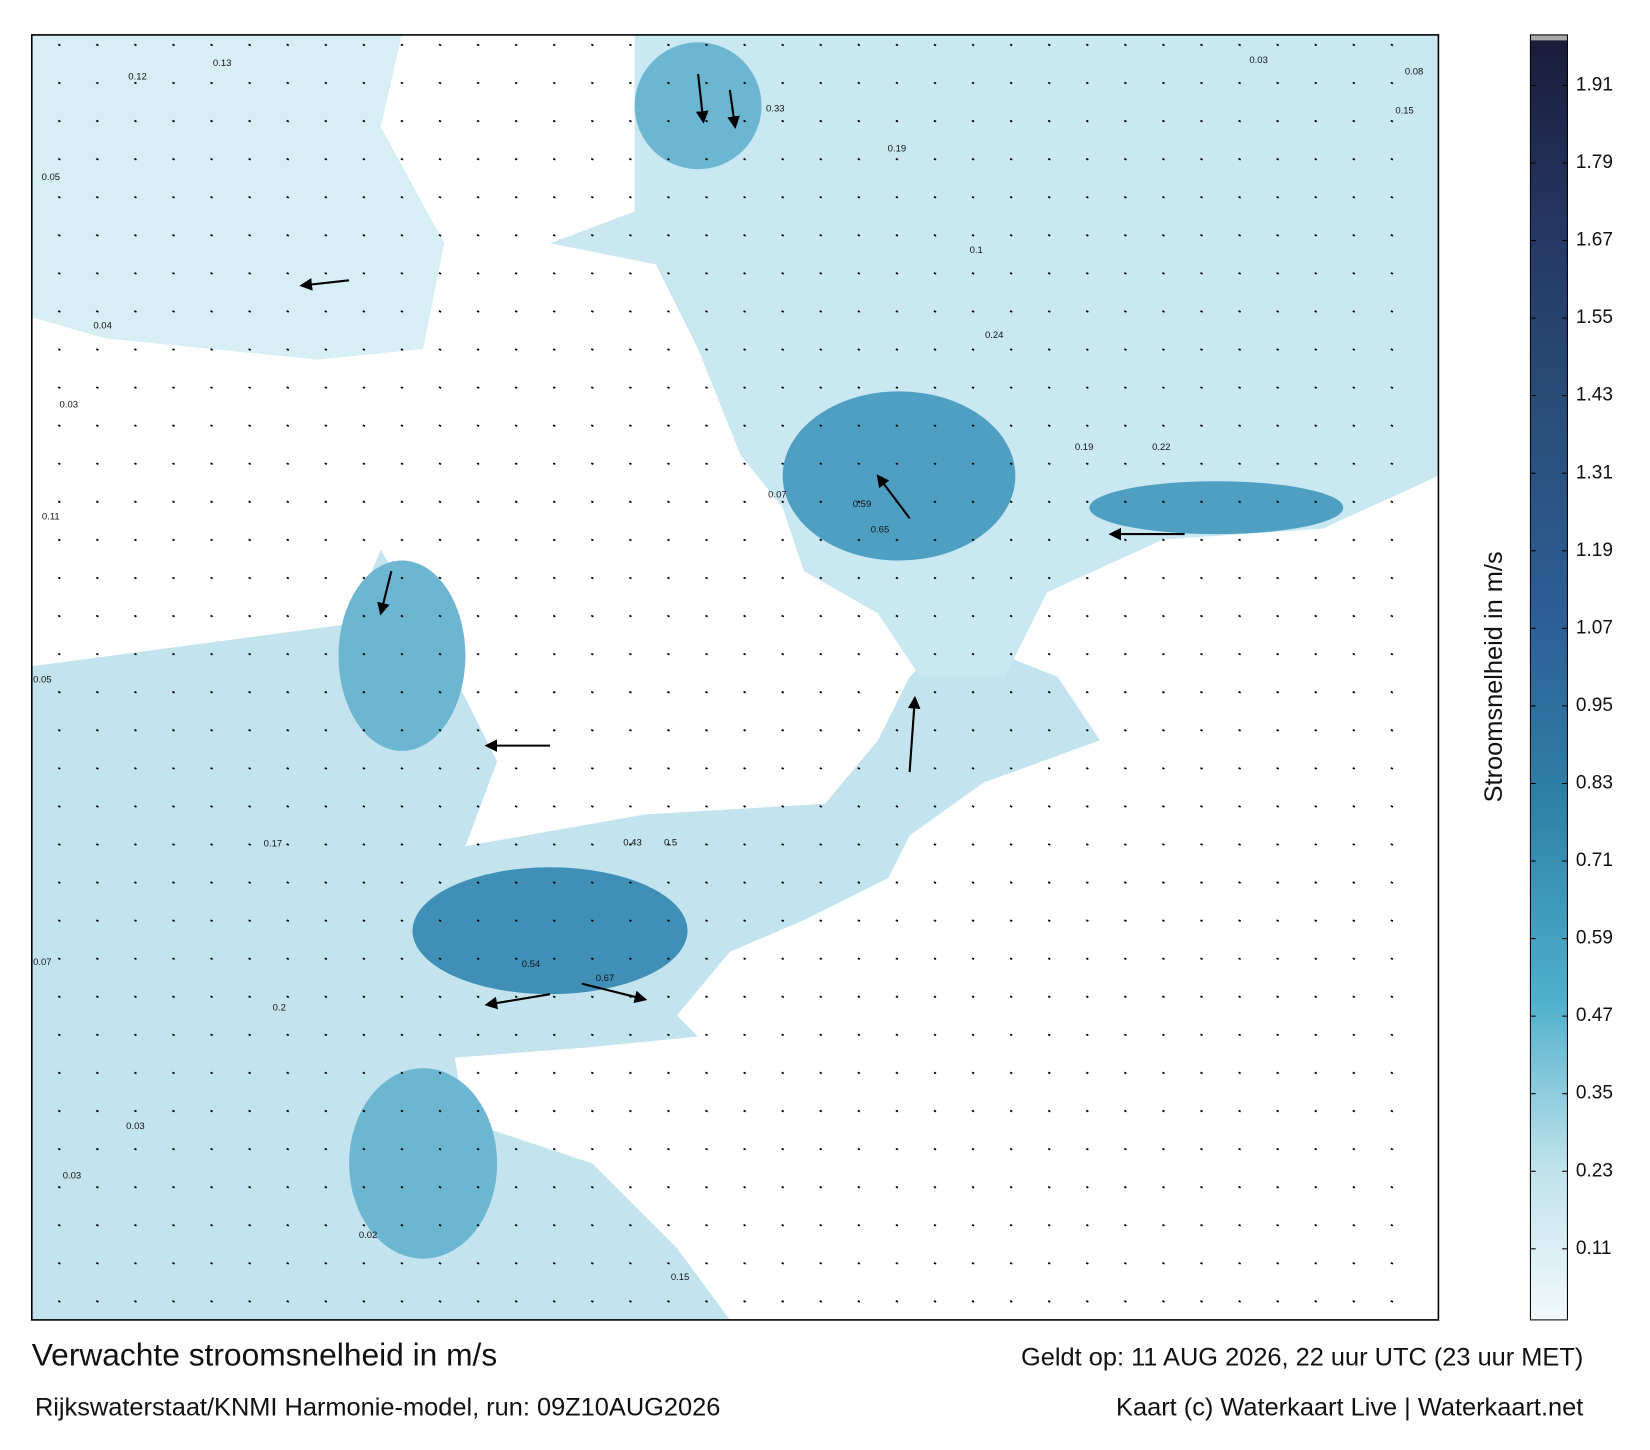 This screenshot has height=1450, width=1650. Describe the element at coordinates (1594, 395) in the screenshot. I see `colorbar-tick-label: 1.43` at that location.